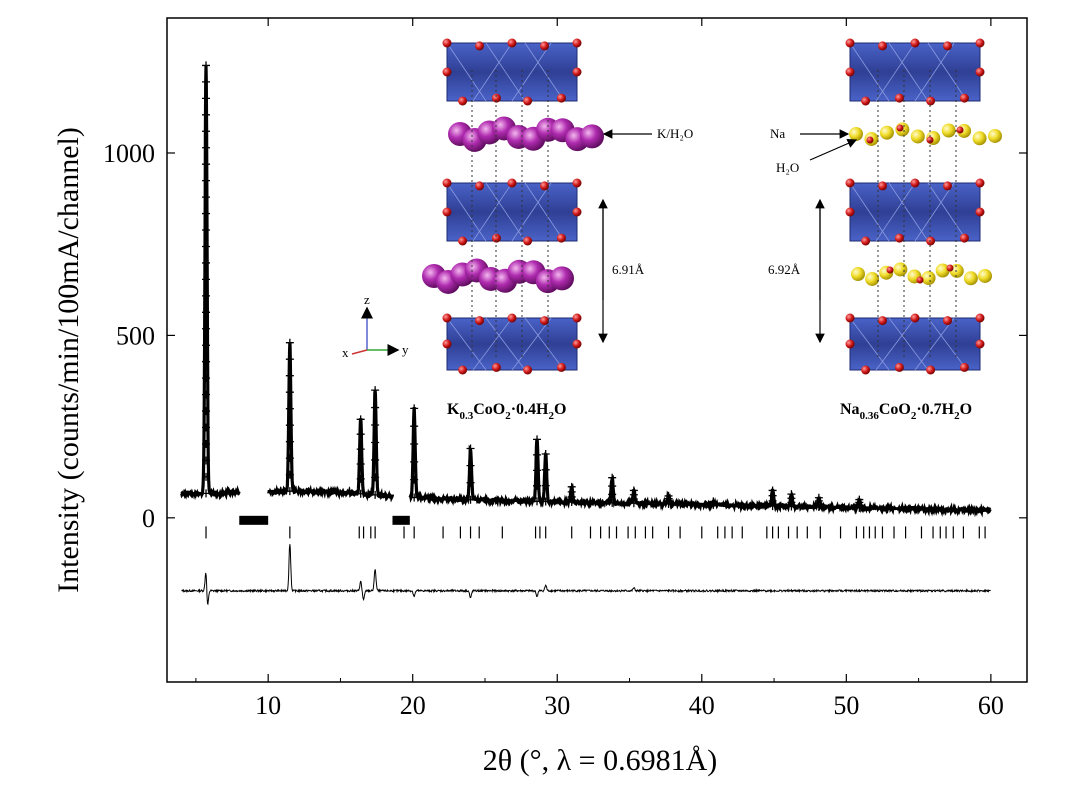 The height and width of the screenshot is (802, 1079). What do you see at coordinates (367, 299) in the screenshot?
I see `triad-z-label: z` at bounding box center [367, 299].